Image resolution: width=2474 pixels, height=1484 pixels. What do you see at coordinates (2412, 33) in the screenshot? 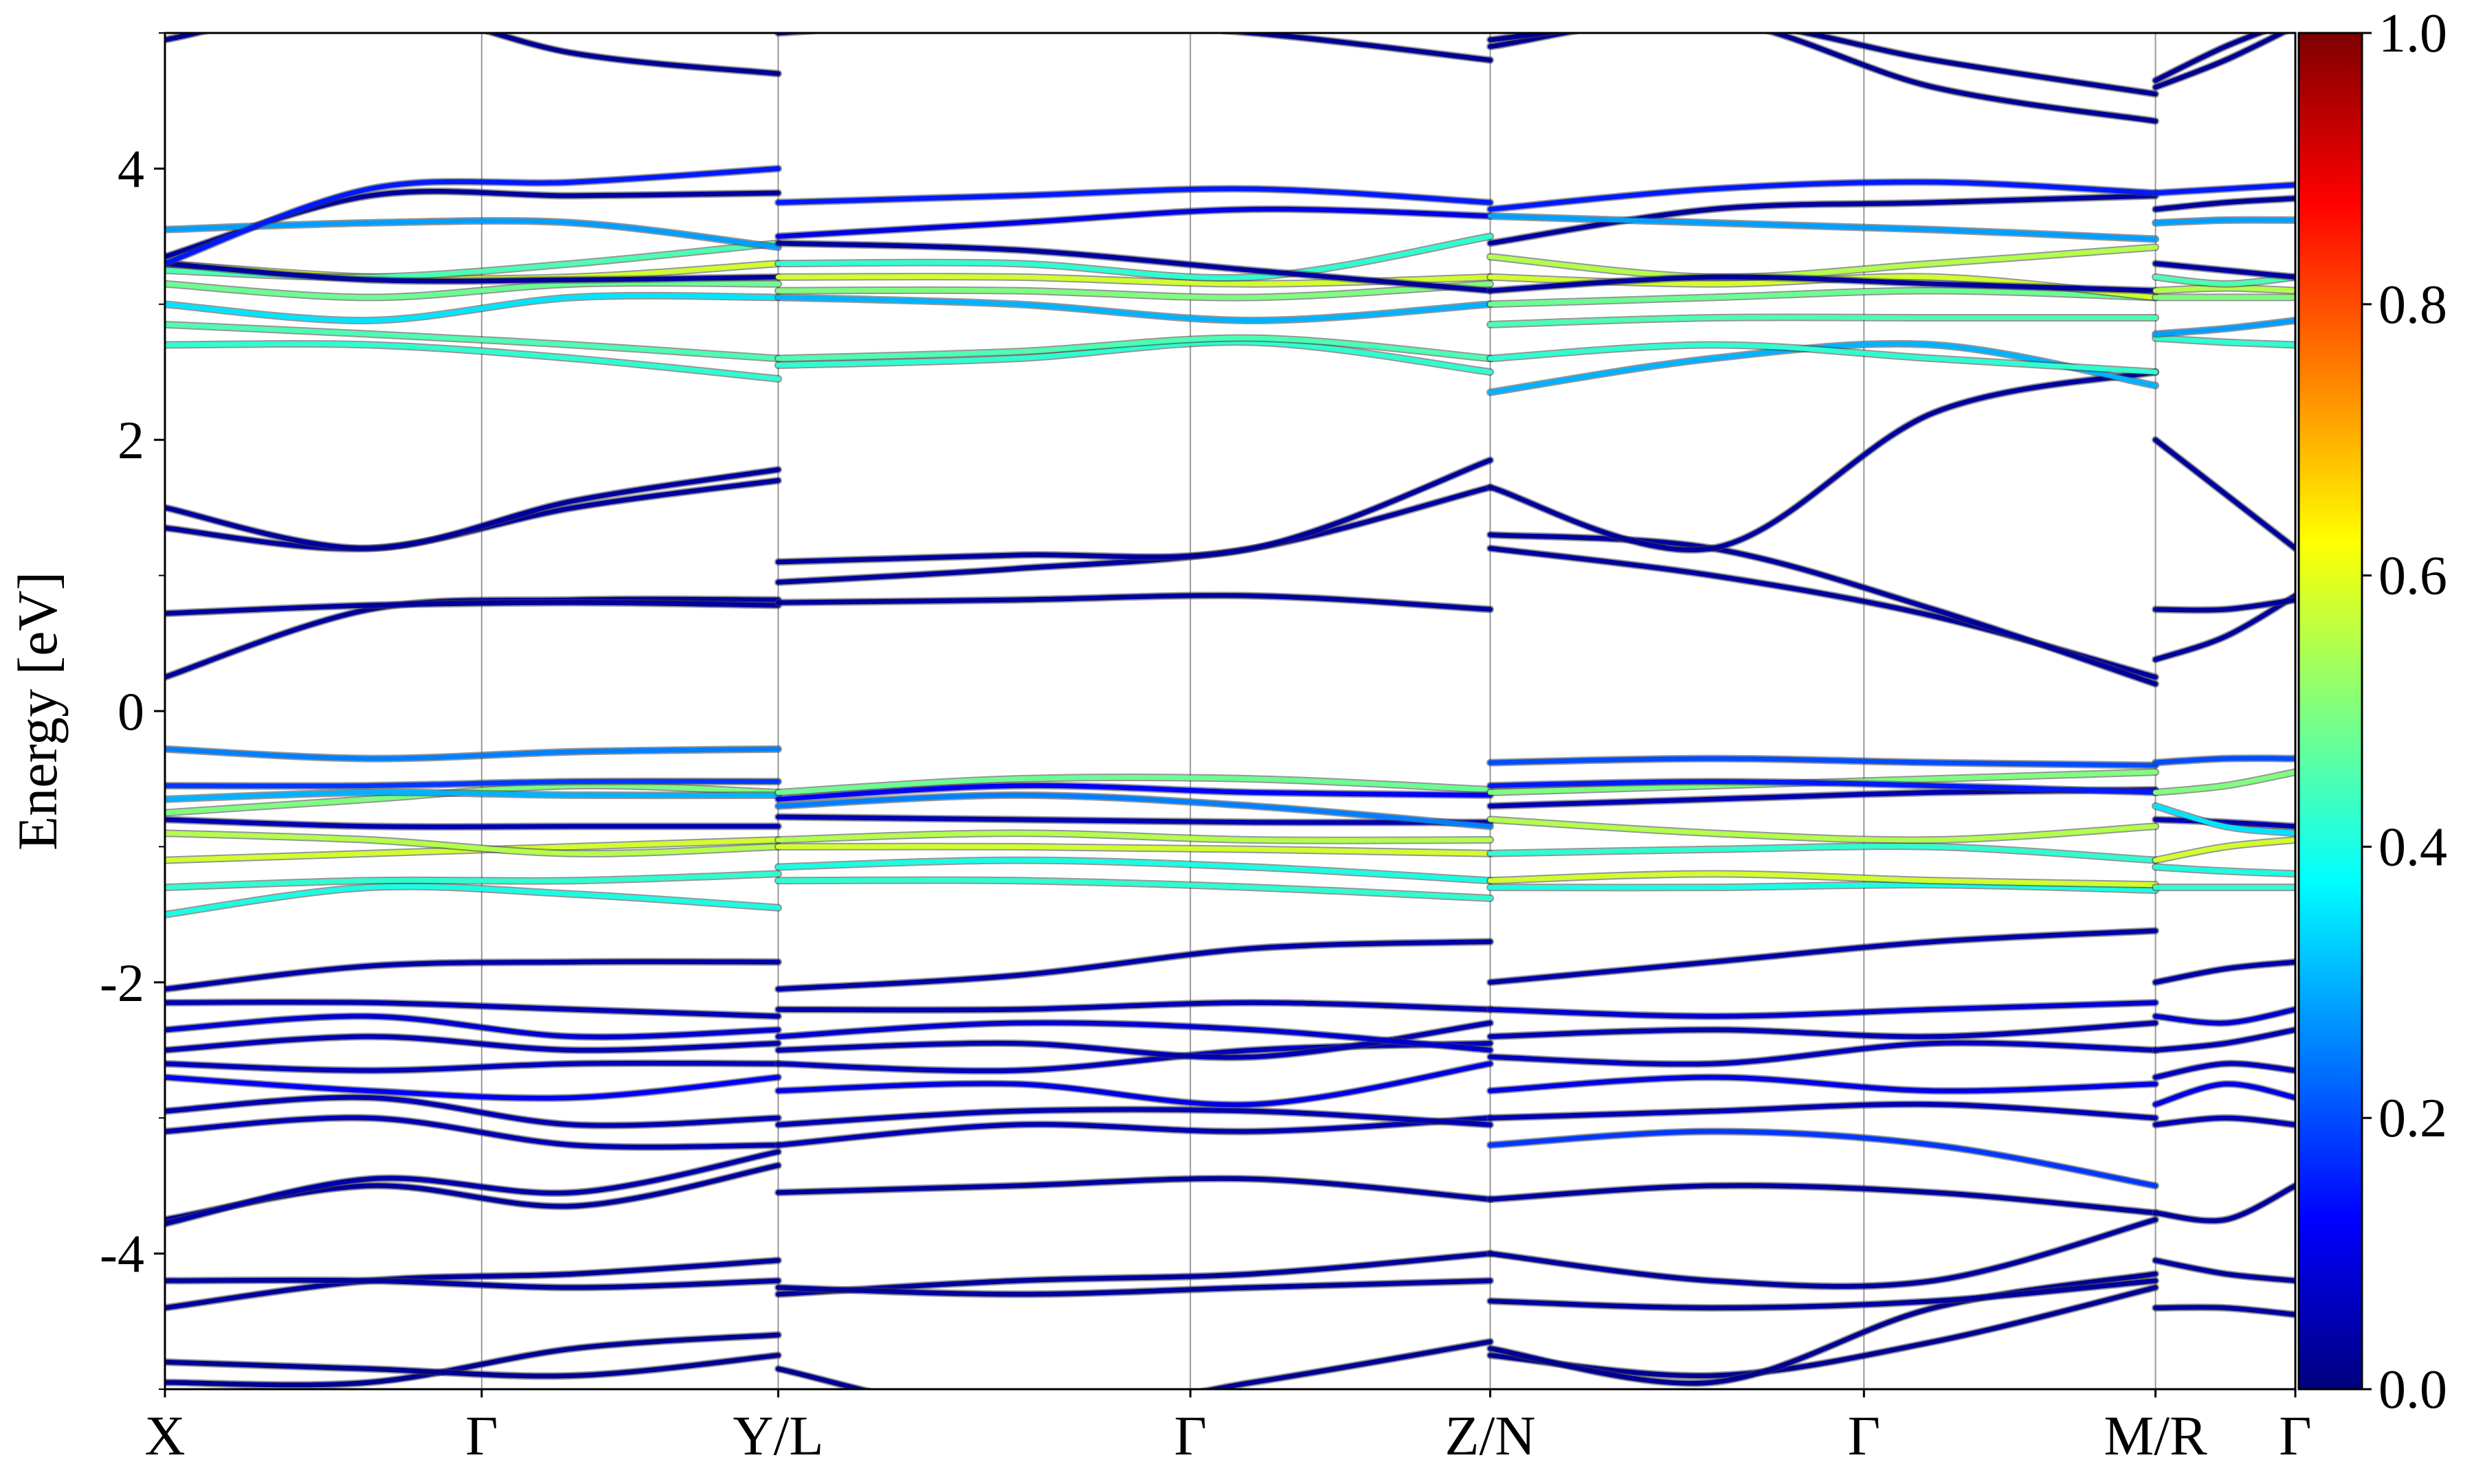
I see `colorbar-tick-label: 1.0` at bounding box center [2412, 33].